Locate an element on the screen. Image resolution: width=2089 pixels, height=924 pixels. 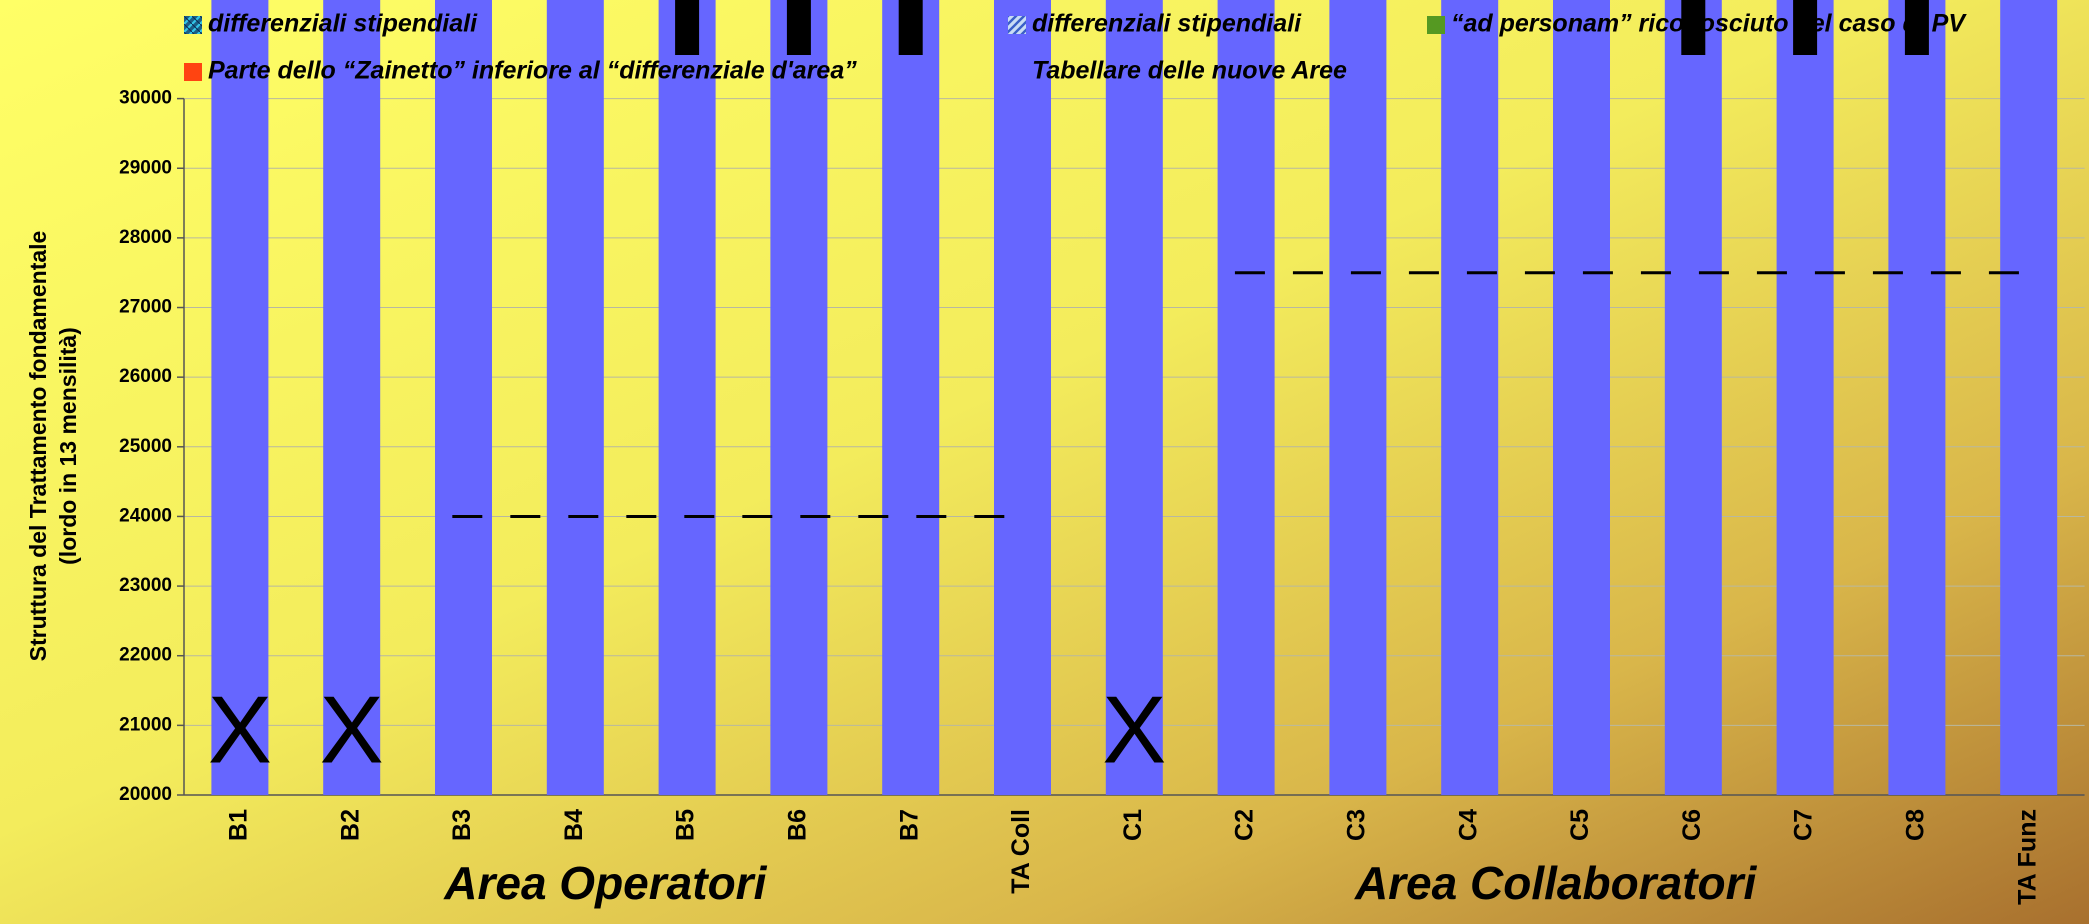
y-axis-label: Struttura del Trattamento fondamentale is located at coordinates (38, 446).